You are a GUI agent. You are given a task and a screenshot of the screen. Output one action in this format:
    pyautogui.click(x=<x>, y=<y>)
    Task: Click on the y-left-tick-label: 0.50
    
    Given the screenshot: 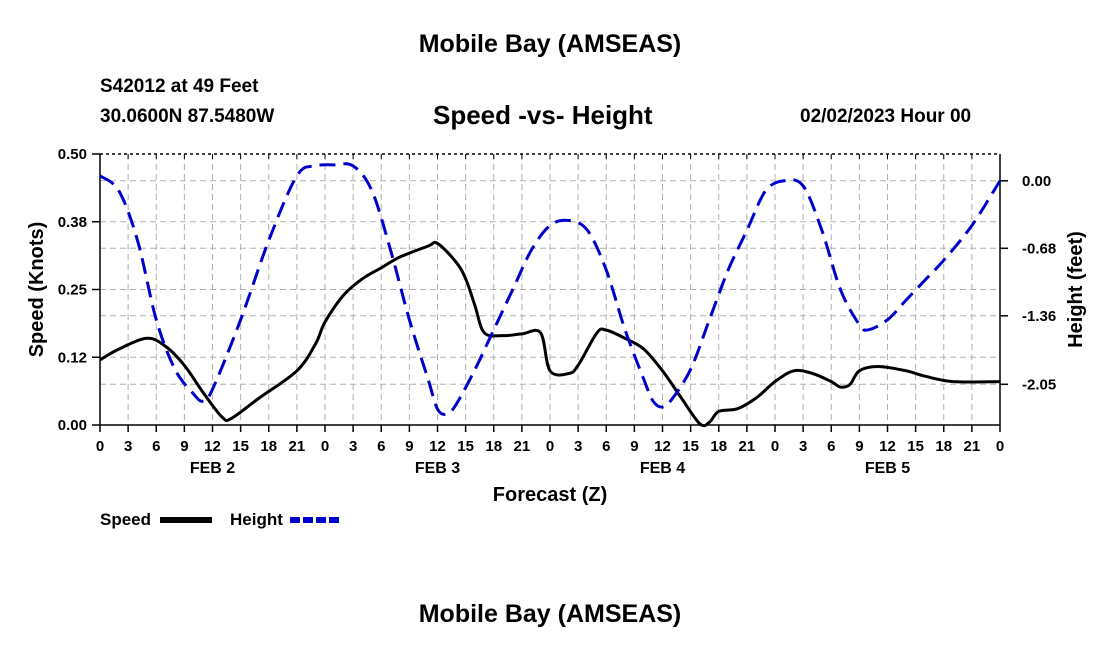 What is the action you would take?
    pyautogui.click(x=72, y=154)
    